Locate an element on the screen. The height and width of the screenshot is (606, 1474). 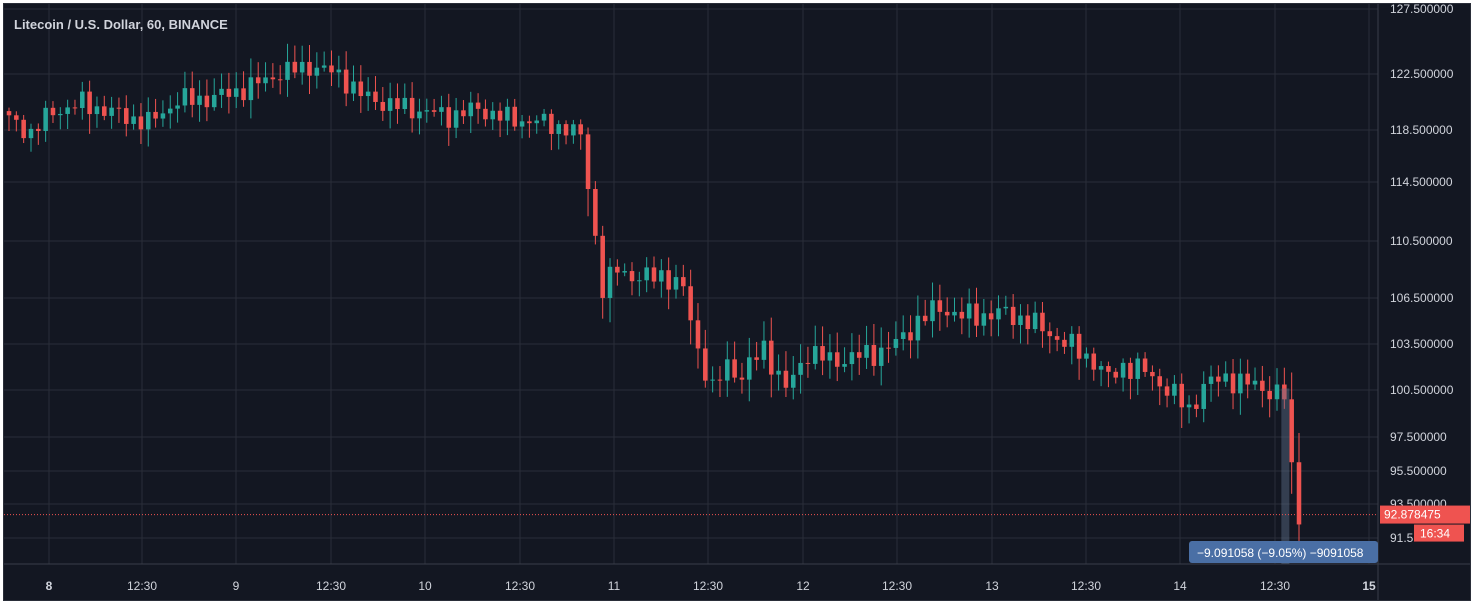
countdown-label: 16:34 is located at coordinates (1435, 534).